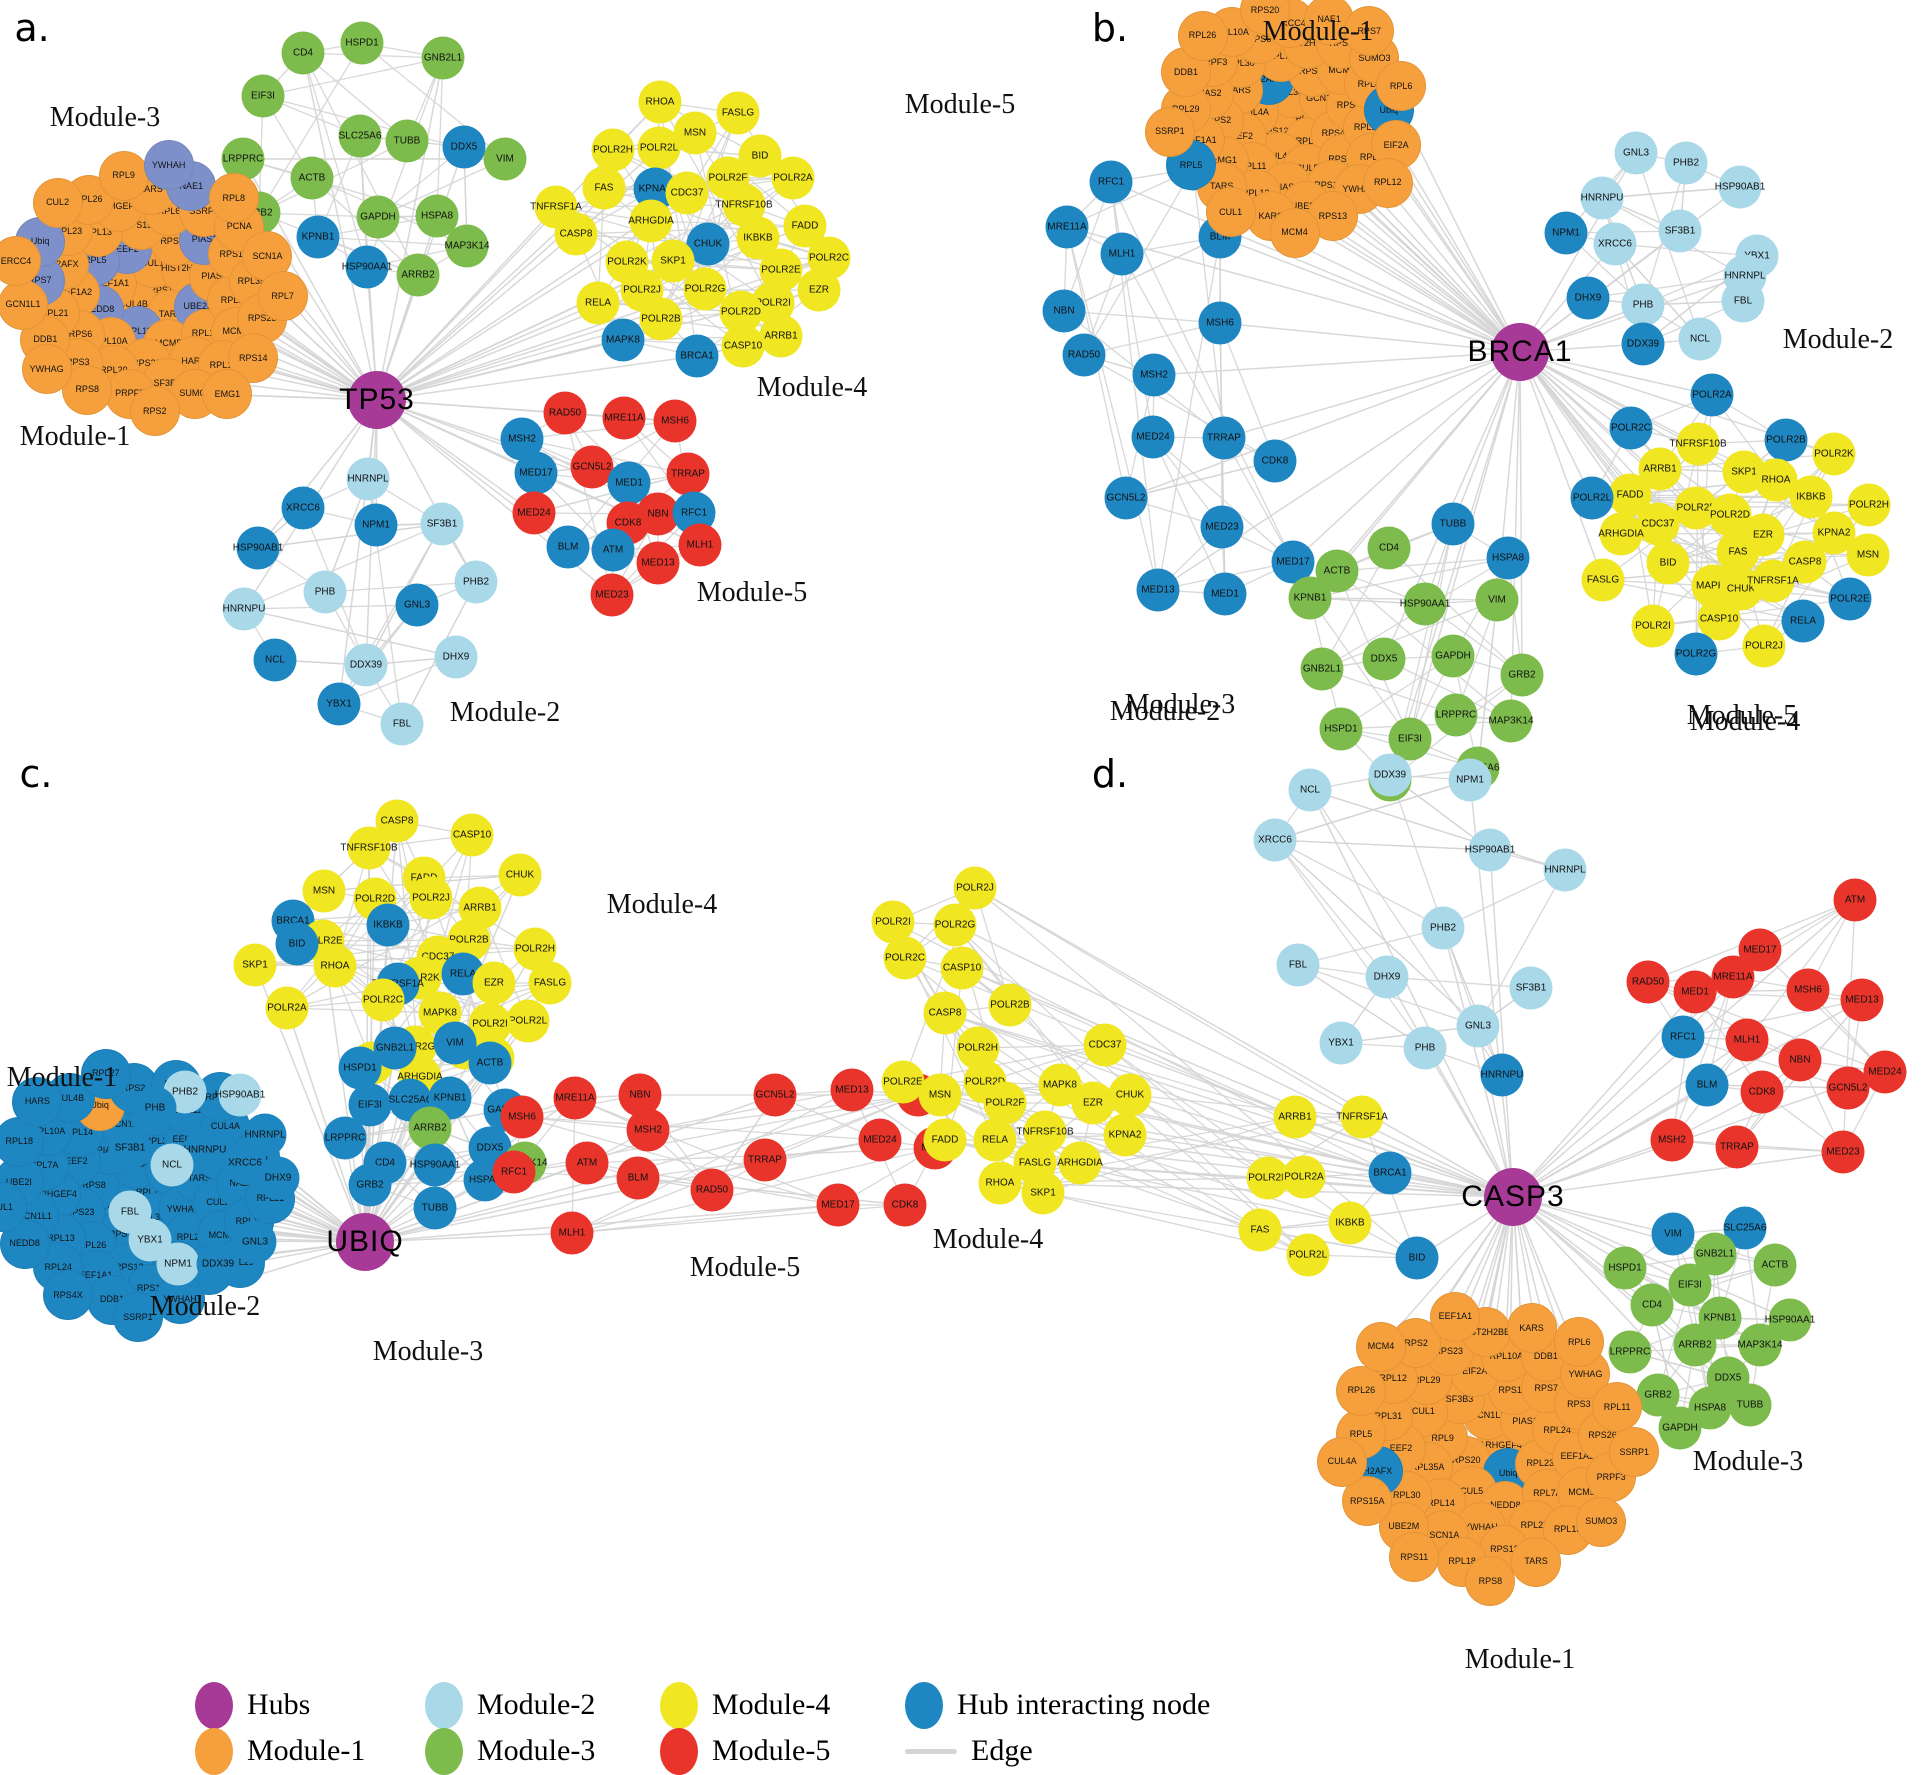 The height and width of the screenshot is (1775, 1923). I want to click on node-med24: MED24, so click(1885, 1072).